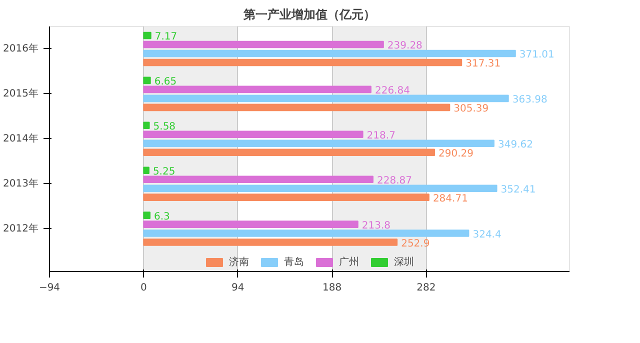 This screenshot has width=640, height=343. Describe the element at coordinates (518, 190) in the screenshot. I see `data-label: 352.41` at that location.